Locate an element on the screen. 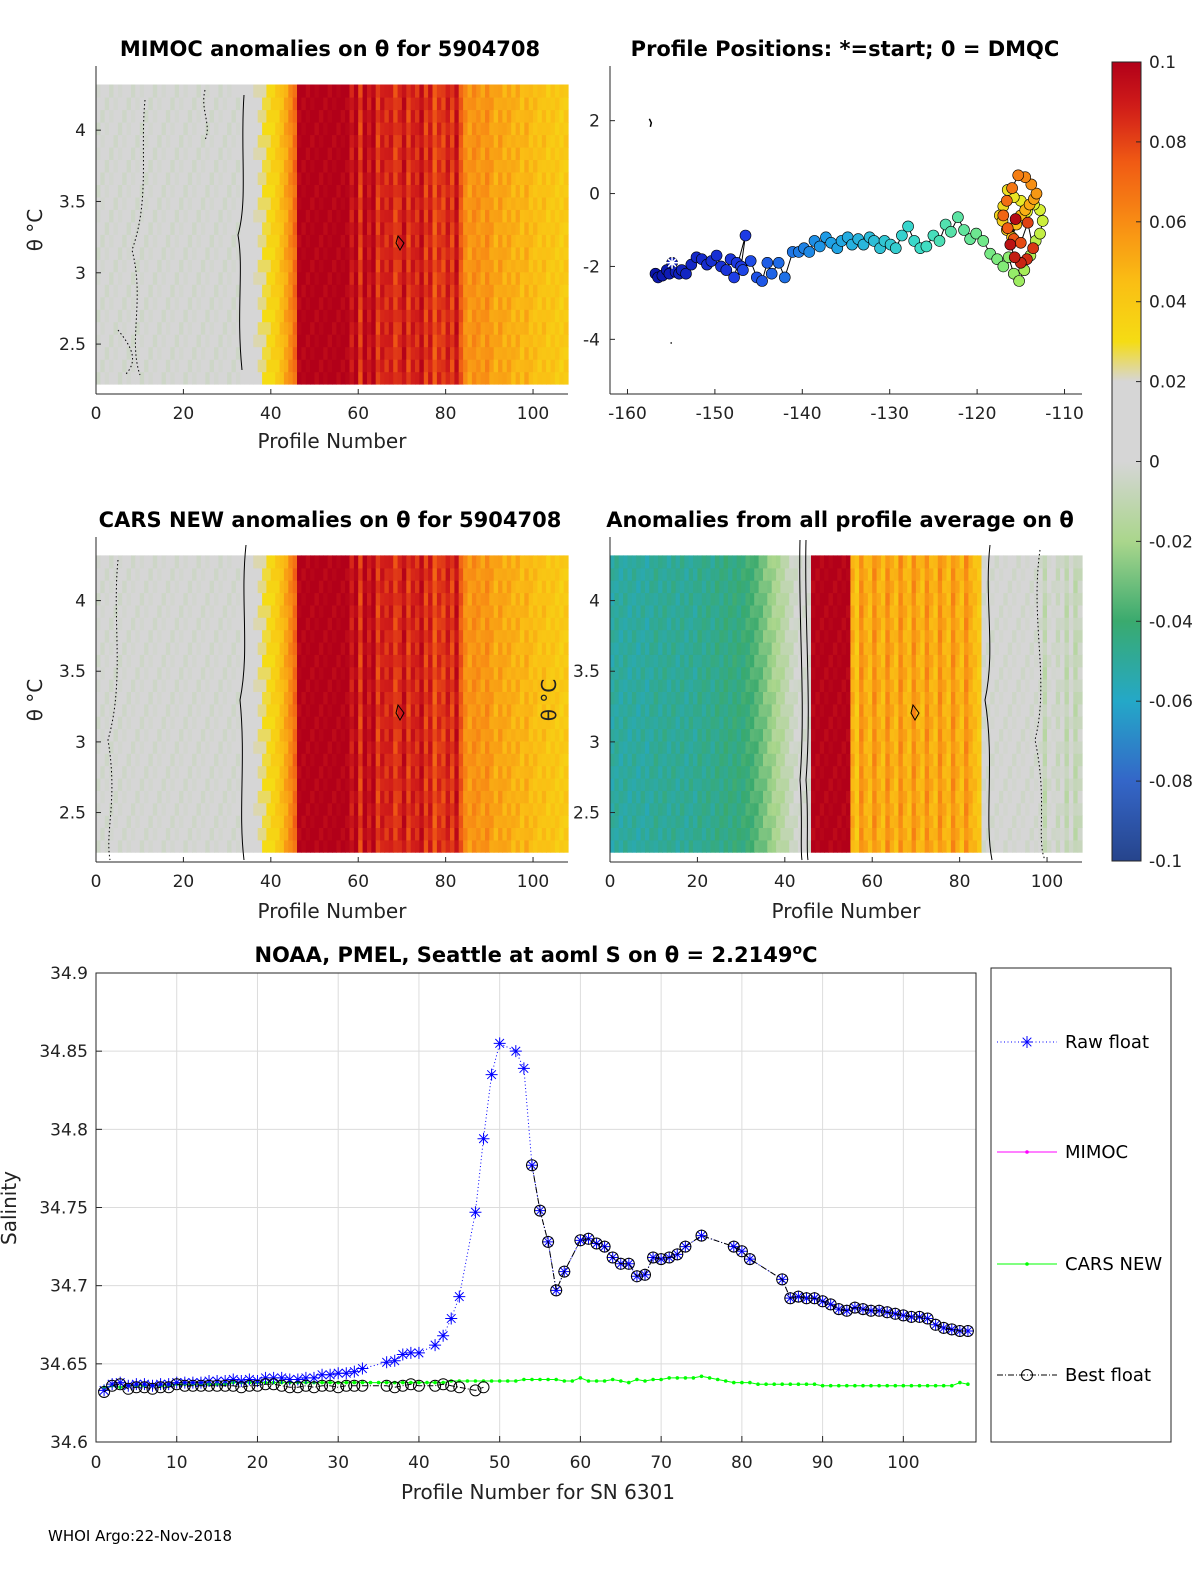 Image resolution: width=1200 pixels, height=1575 pixels. y-tick-label: 3 is located at coordinates (80, 274).